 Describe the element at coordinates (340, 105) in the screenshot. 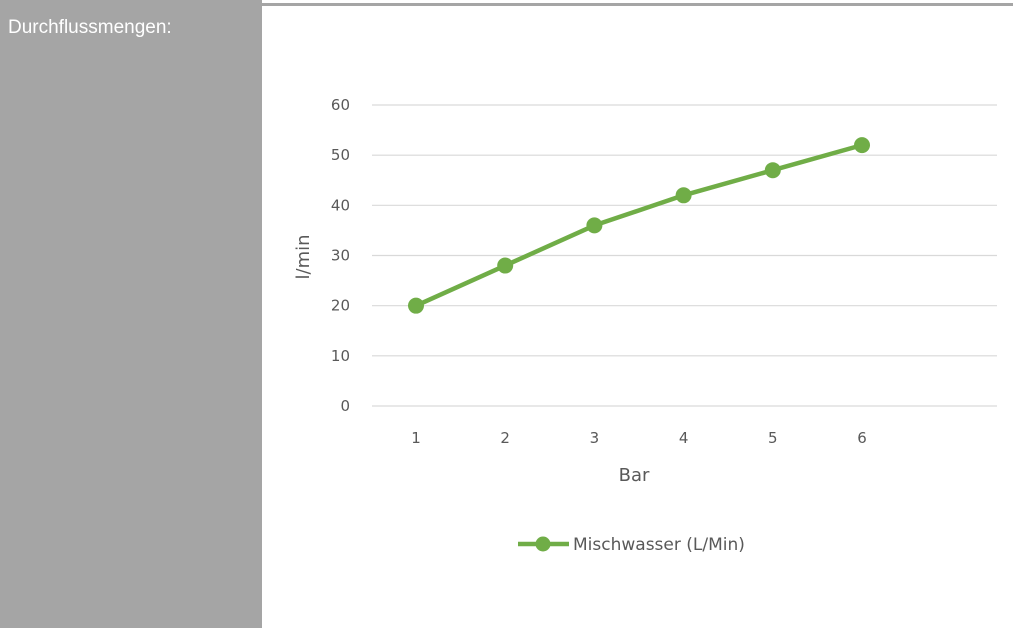

I see `y-tick-label: 60` at that location.